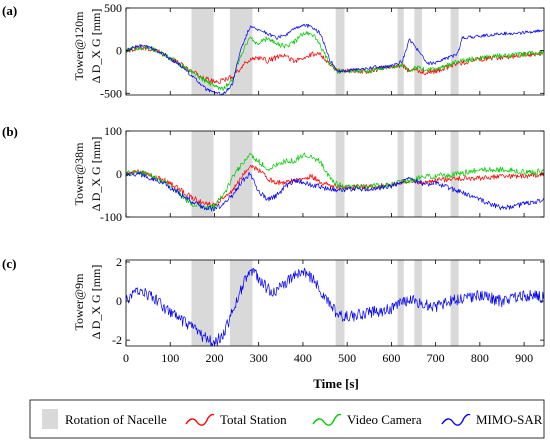 The width and height of the screenshot is (550, 445). What do you see at coordinates (116, 419) in the screenshot?
I see `legend-item-rotation: Rotation of Nacelle` at bounding box center [116, 419].